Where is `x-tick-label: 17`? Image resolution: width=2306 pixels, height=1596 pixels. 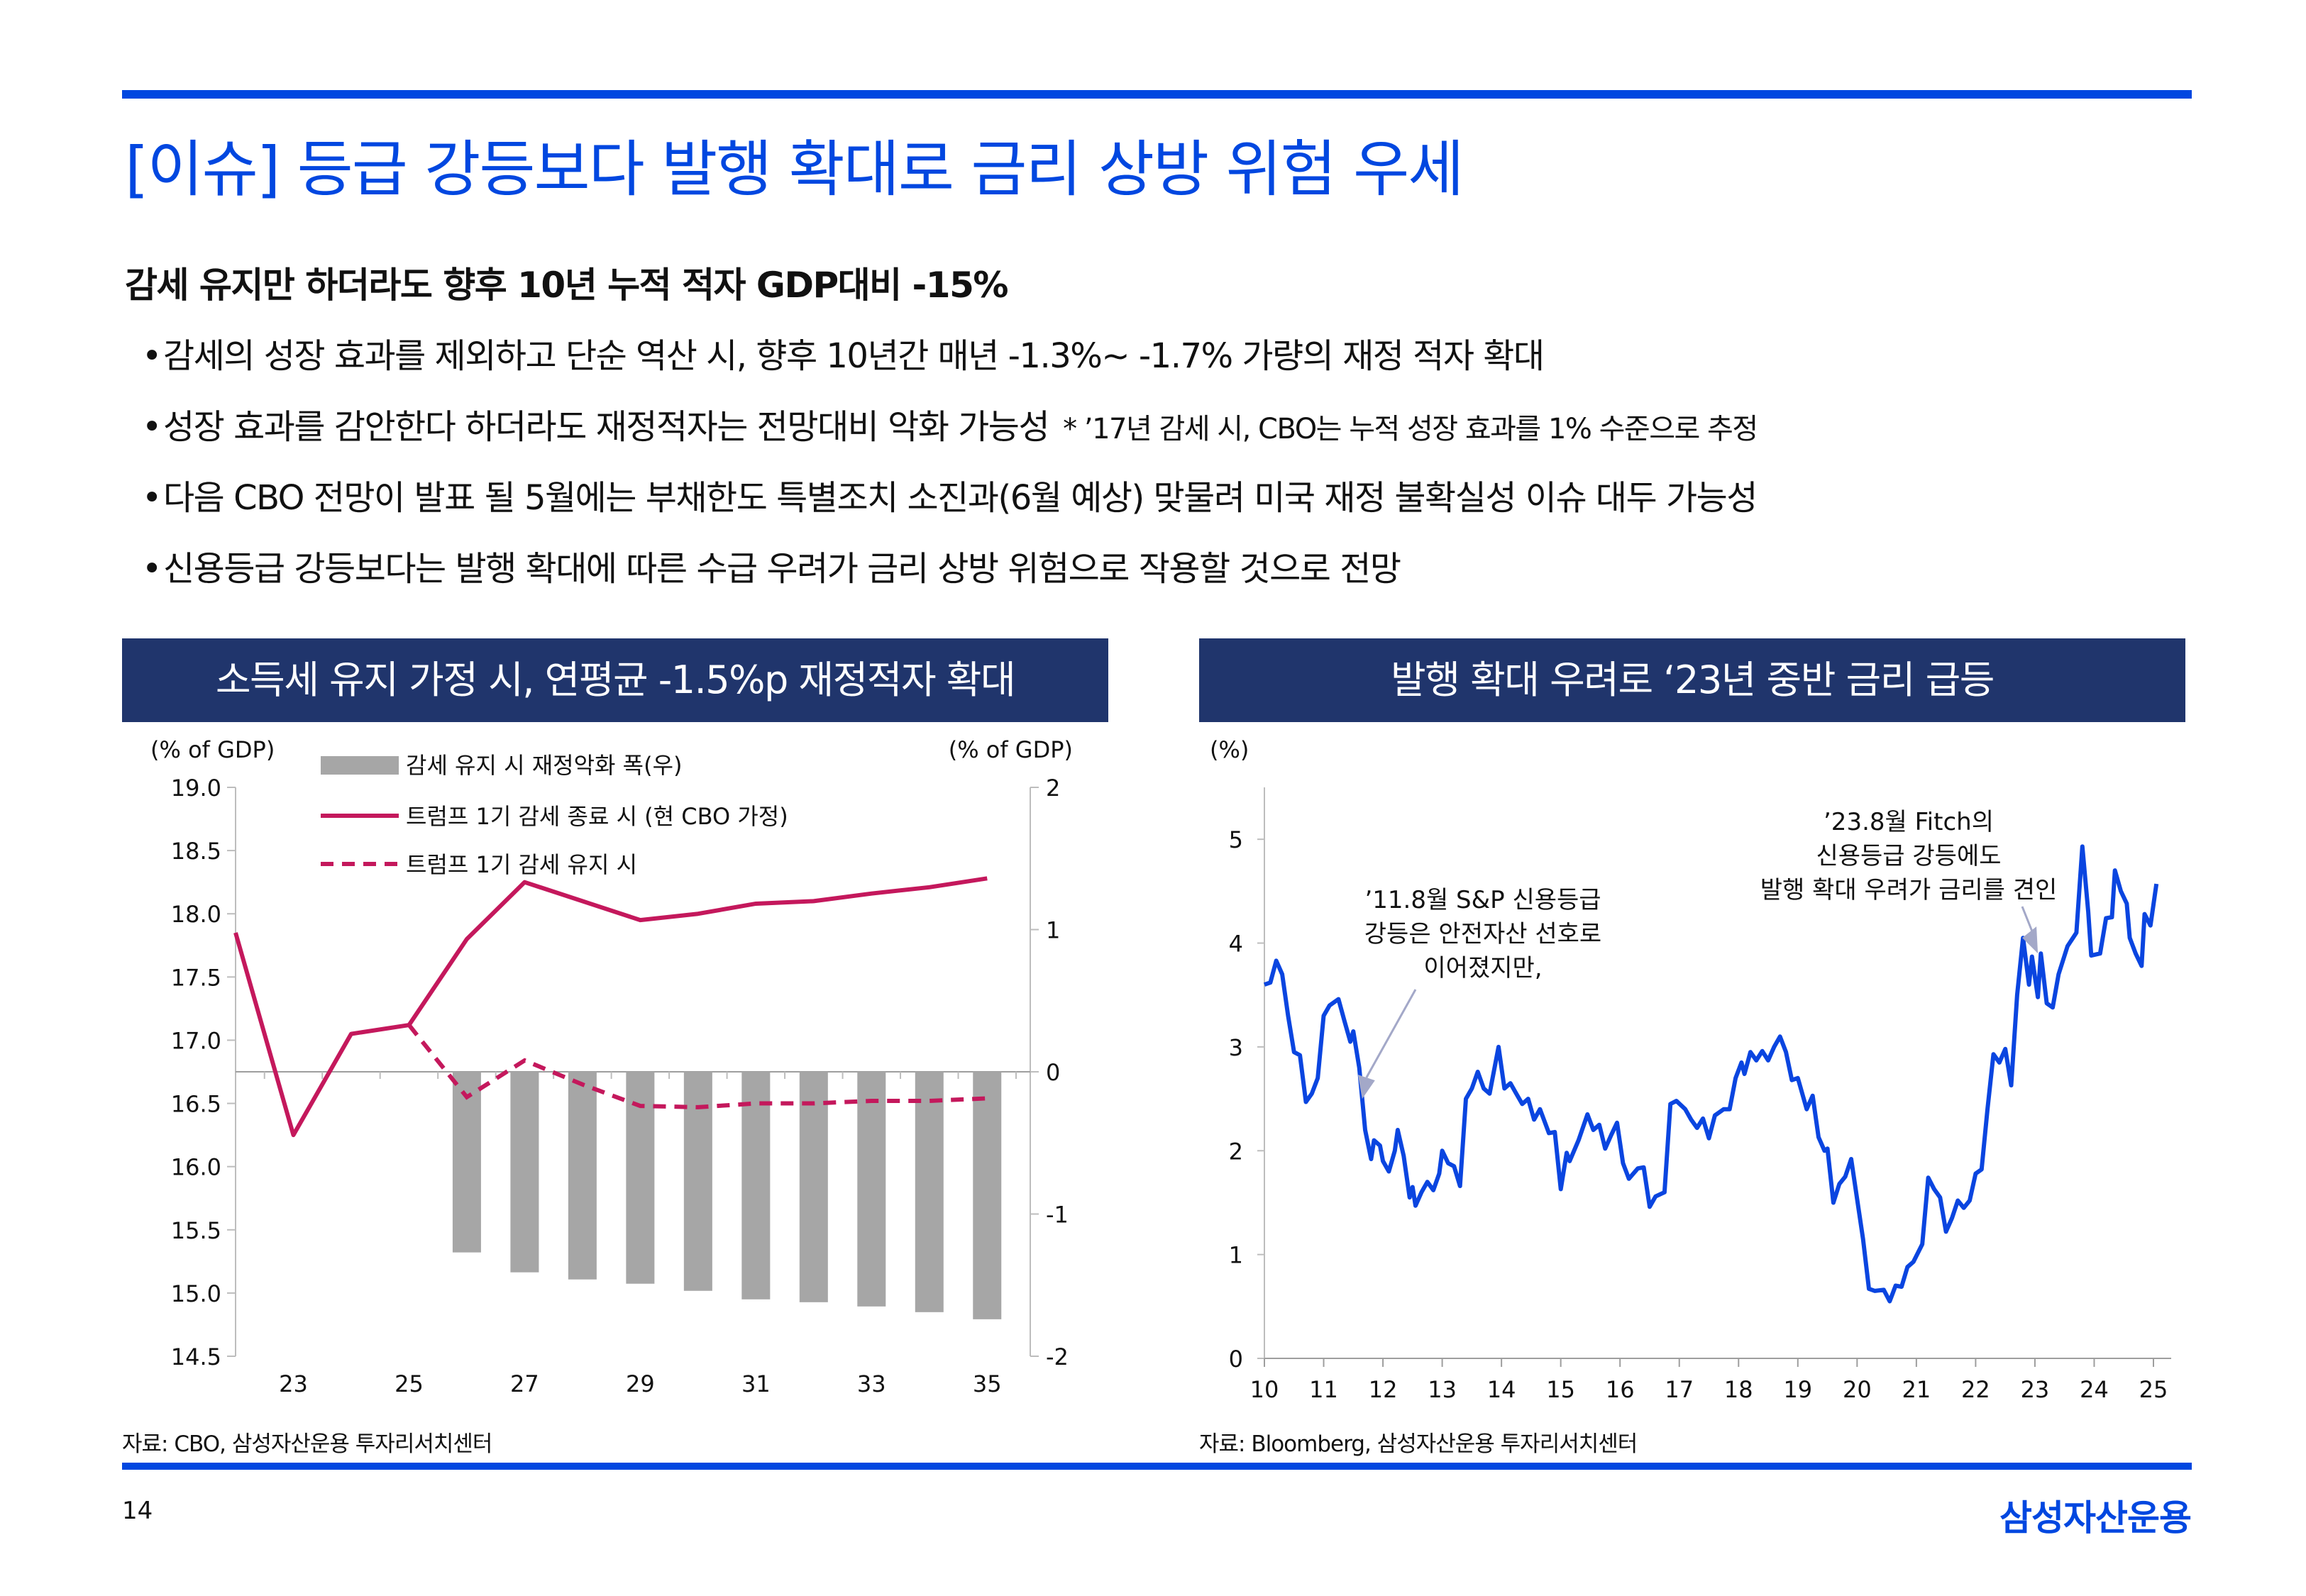 x-tick-label: 17 is located at coordinates (1679, 1389).